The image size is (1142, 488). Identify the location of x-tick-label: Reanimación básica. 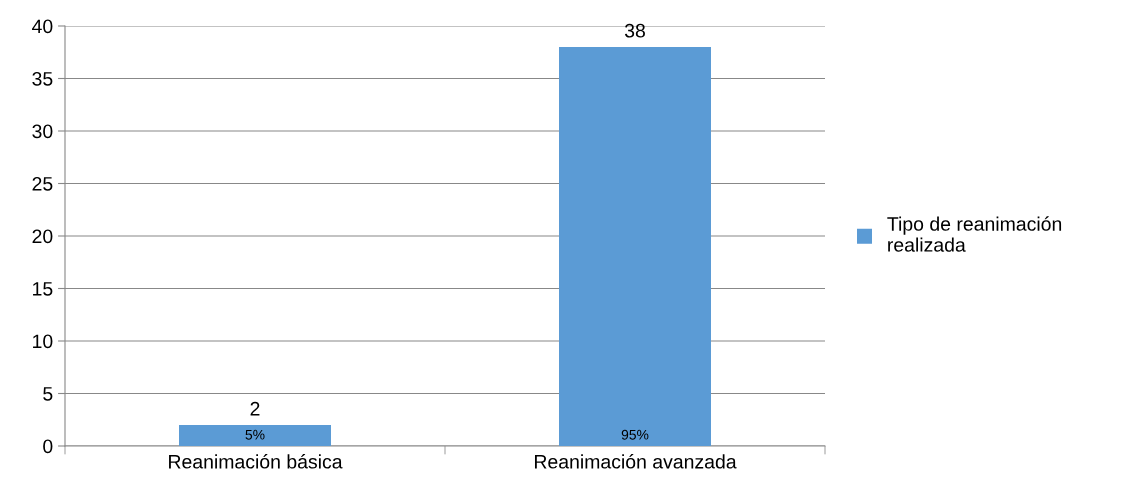
(256, 461).